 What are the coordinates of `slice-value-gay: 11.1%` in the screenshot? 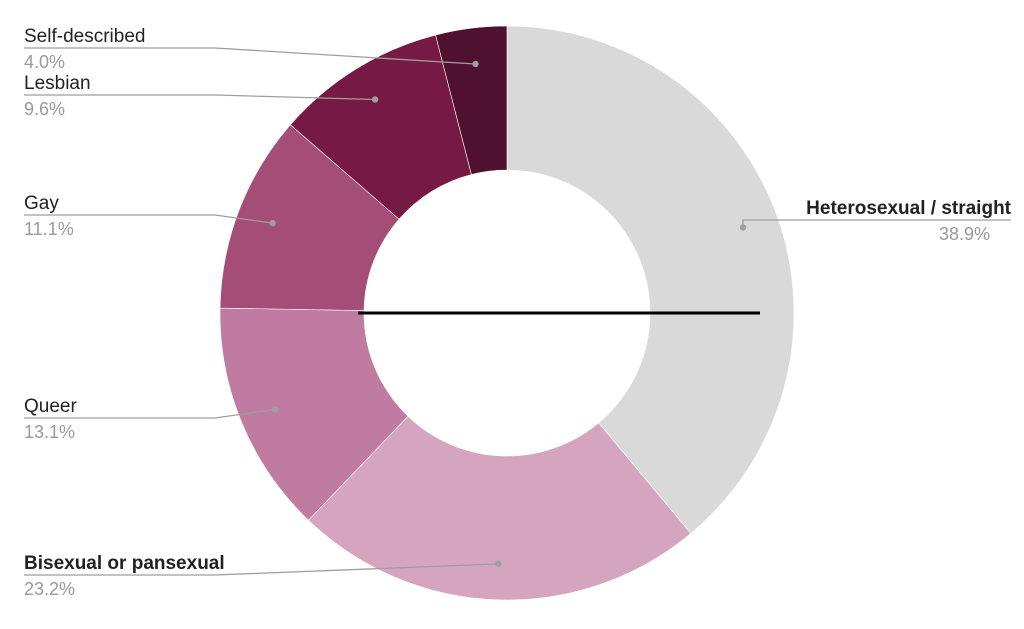 It's located at (49, 229).